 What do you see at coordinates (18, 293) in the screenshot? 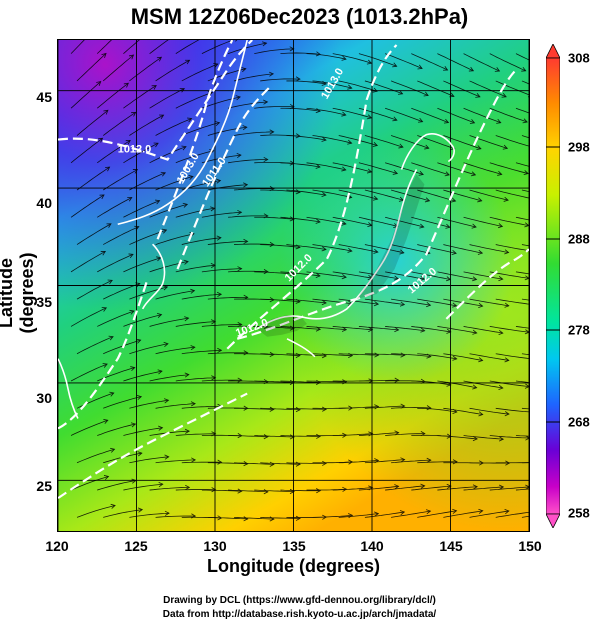
I see `y-axis-label: Latitude (degrees)` at bounding box center [18, 293].